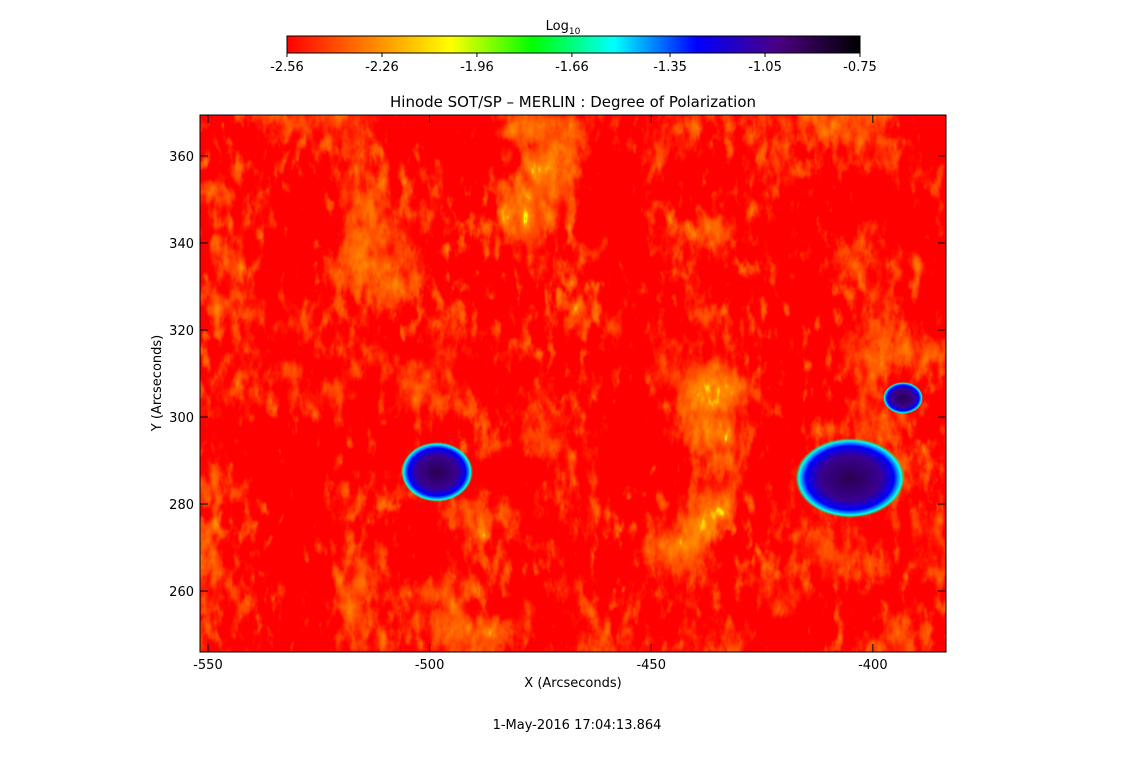  I want to click on colorbar-tick-label: -1.05, so click(765, 67).